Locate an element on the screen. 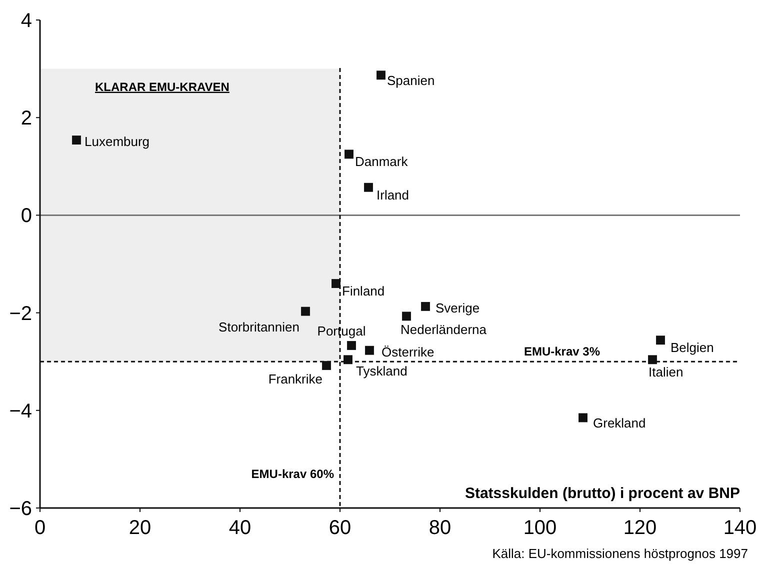  annotation: Storbritannien is located at coordinates (259, 326).